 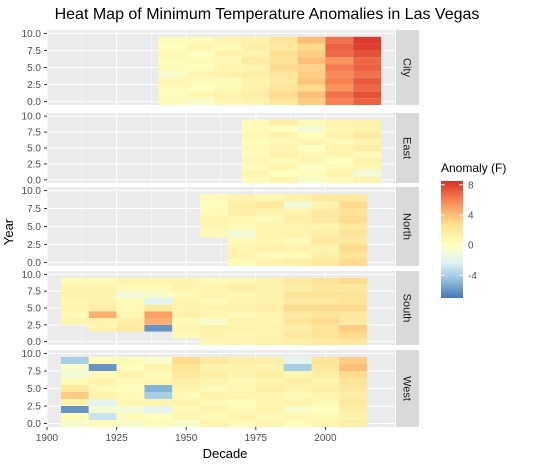 What do you see at coordinates (407, 148) in the screenshot?
I see `facet-label: East` at bounding box center [407, 148].